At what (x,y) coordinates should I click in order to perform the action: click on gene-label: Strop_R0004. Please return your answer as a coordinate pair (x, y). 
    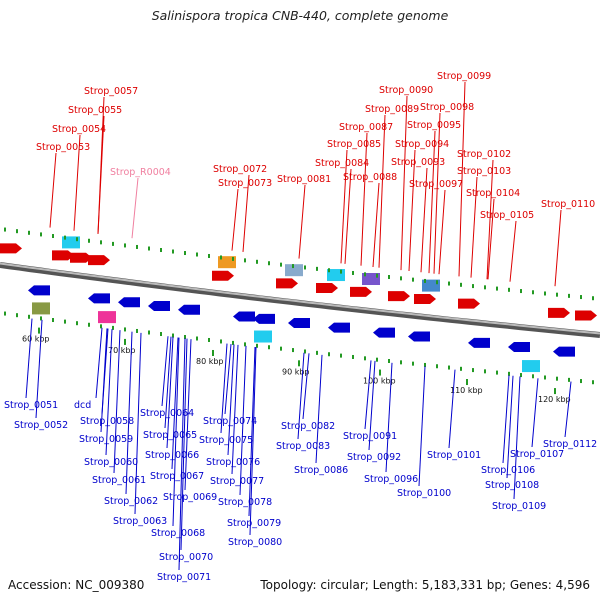
    Looking at the image, I should click on (140, 172).